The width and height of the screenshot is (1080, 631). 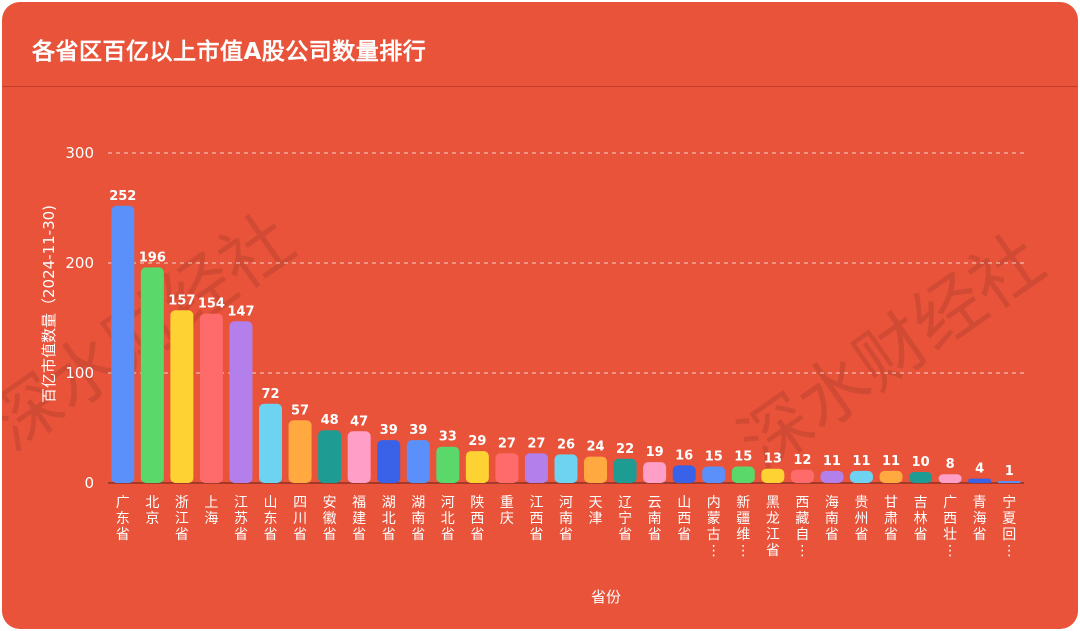 What do you see at coordinates (152, 511) in the screenshot?
I see `category-label: 北京` at bounding box center [152, 511].